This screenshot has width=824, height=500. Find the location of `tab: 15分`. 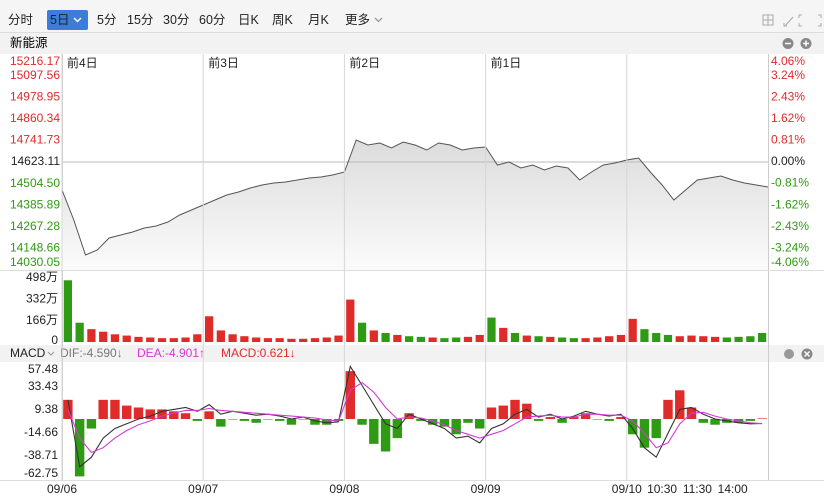

tab: 15分 is located at coordinates (140, 20).